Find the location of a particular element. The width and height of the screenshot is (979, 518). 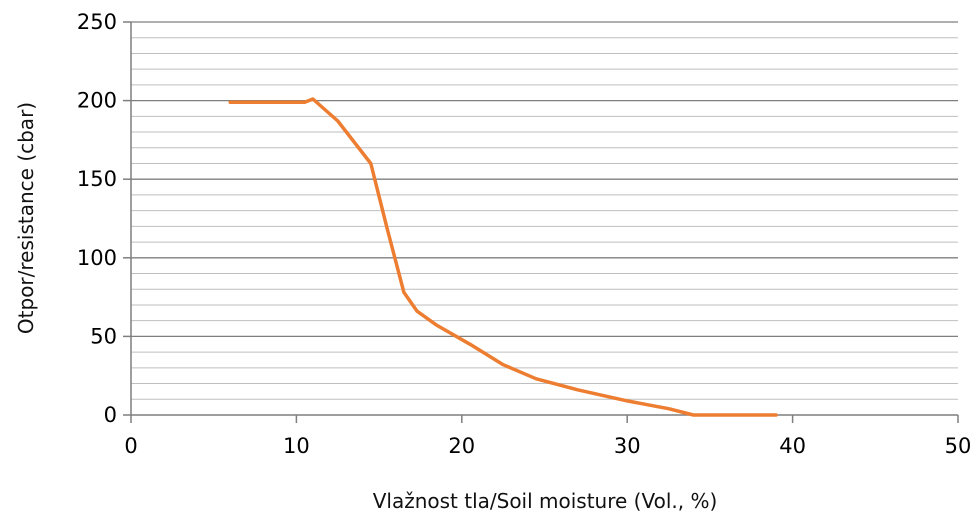

y-tick-label: 250 is located at coordinates (97, 22).